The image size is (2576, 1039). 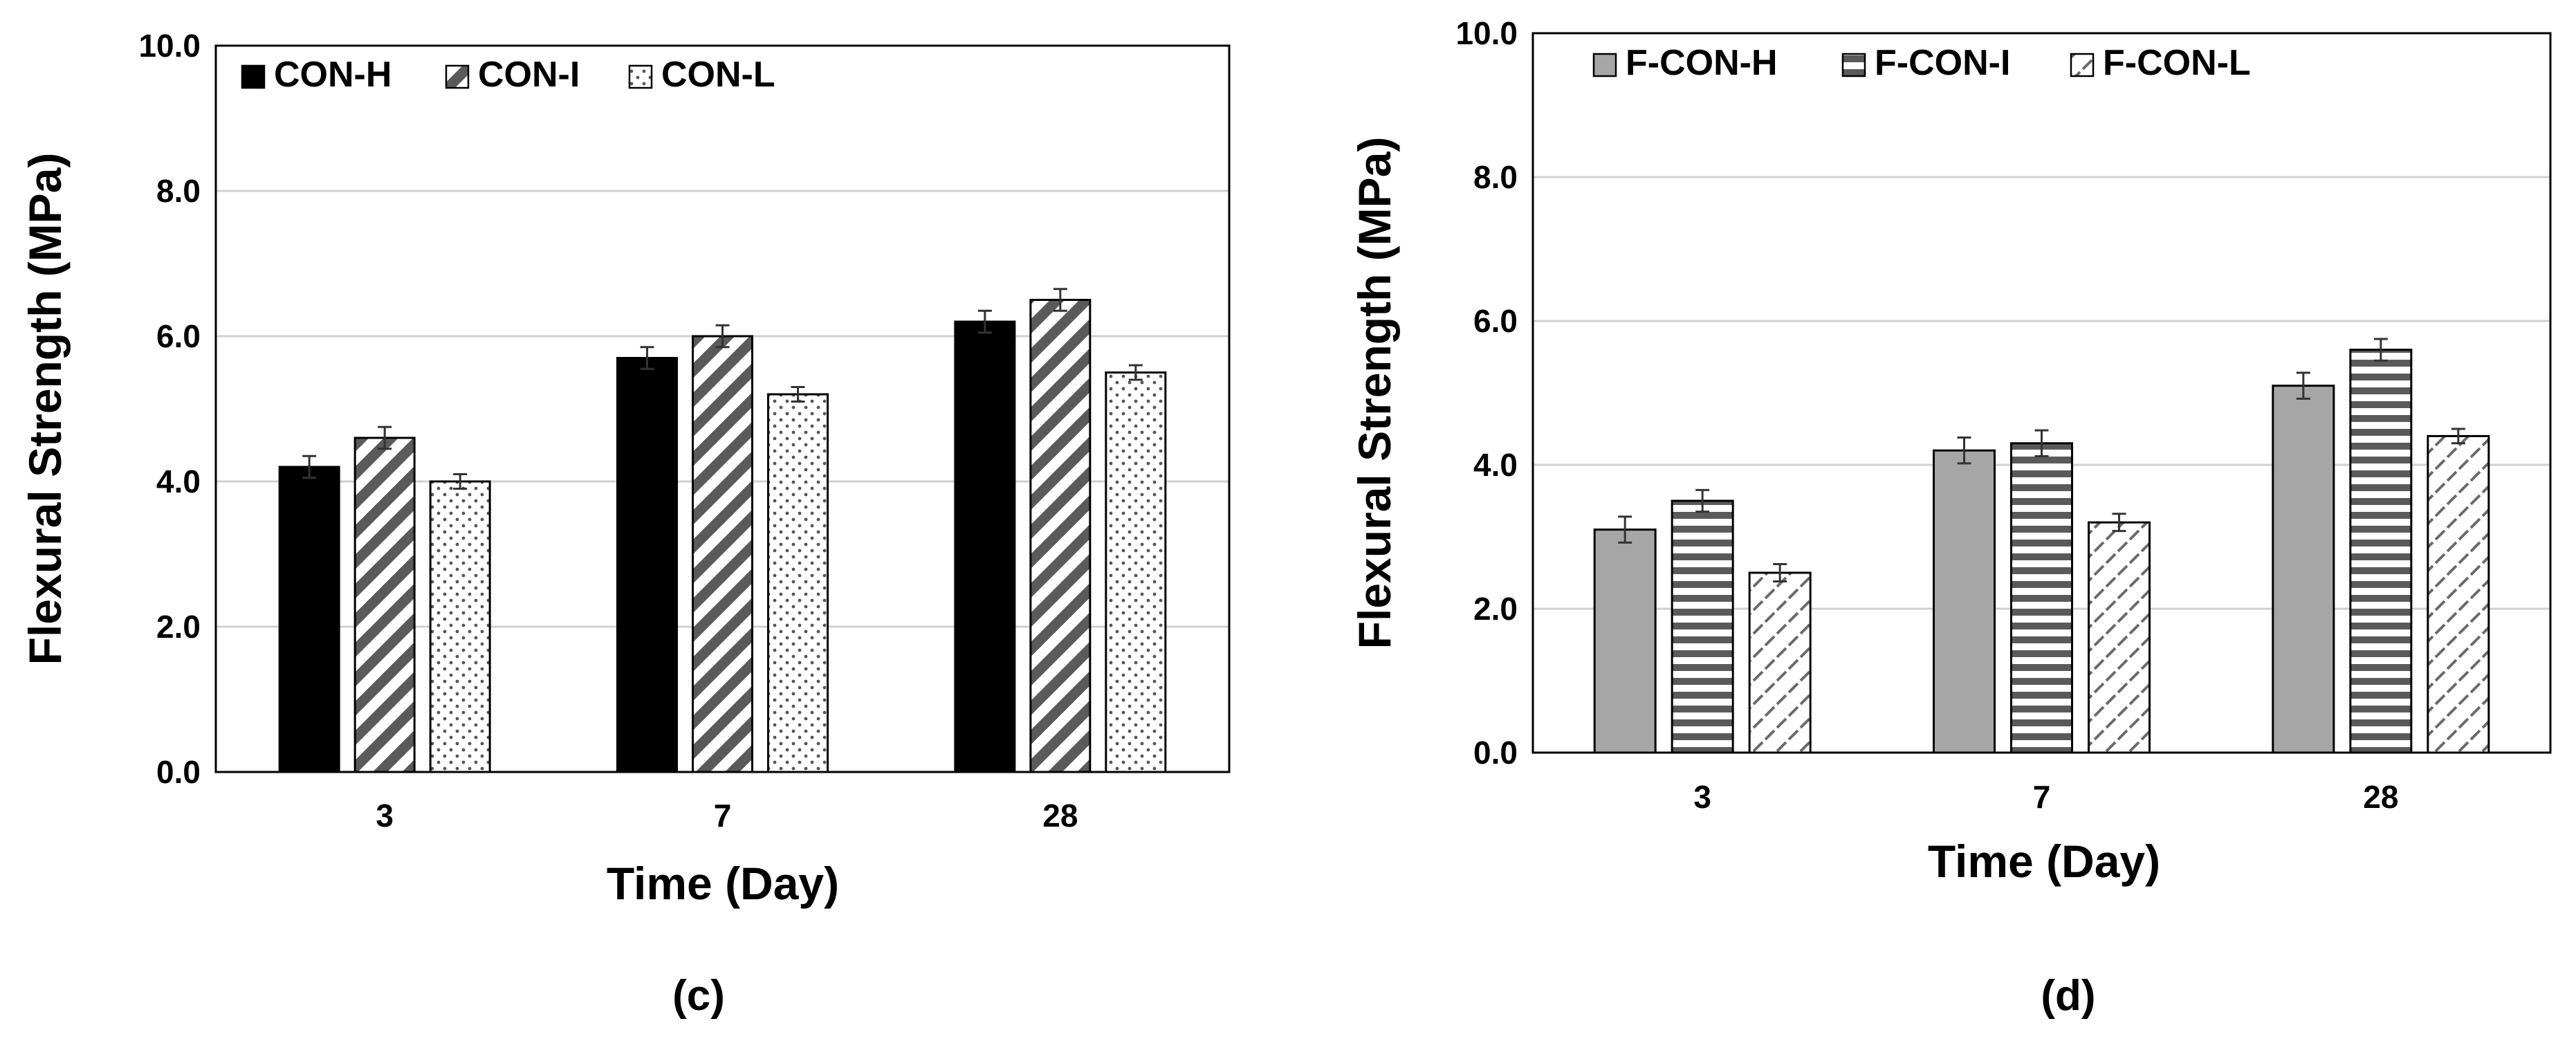 I want to click on legend-label: CON-L, so click(x=718, y=75).